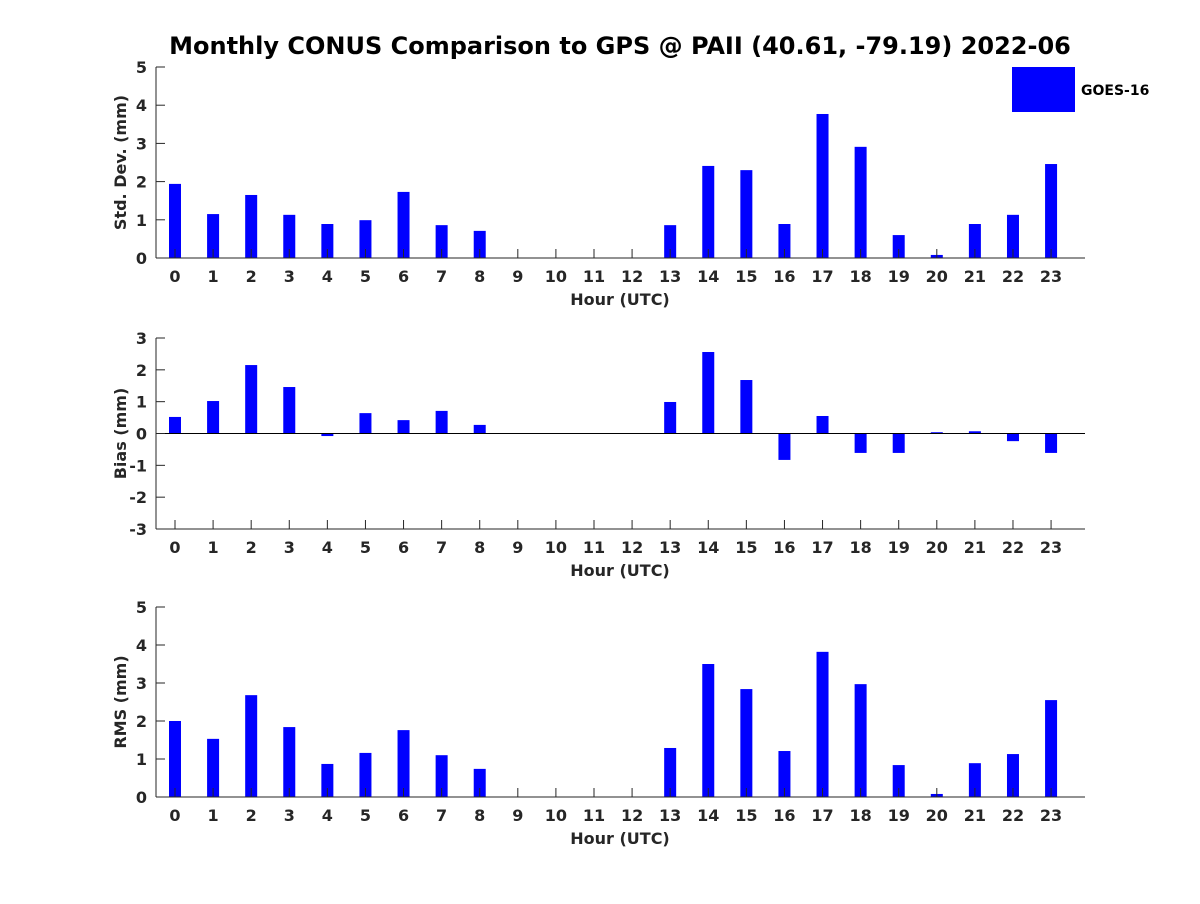 The image size is (1200, 904). What do you see at coordinates (1115, 91) in the screenshot?
I see `legend-label: GOES-16` at bounding box center [1115, 91].